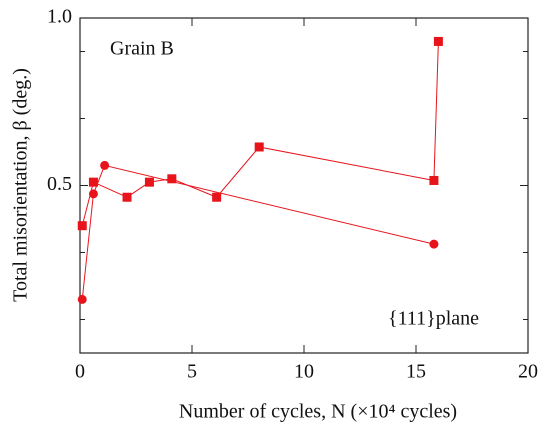 The width and height of the screenshot is (548, 430). Describe the element at coordinates (416, 372) in the screenshot. I see `x-tick-label: 15` at that location.